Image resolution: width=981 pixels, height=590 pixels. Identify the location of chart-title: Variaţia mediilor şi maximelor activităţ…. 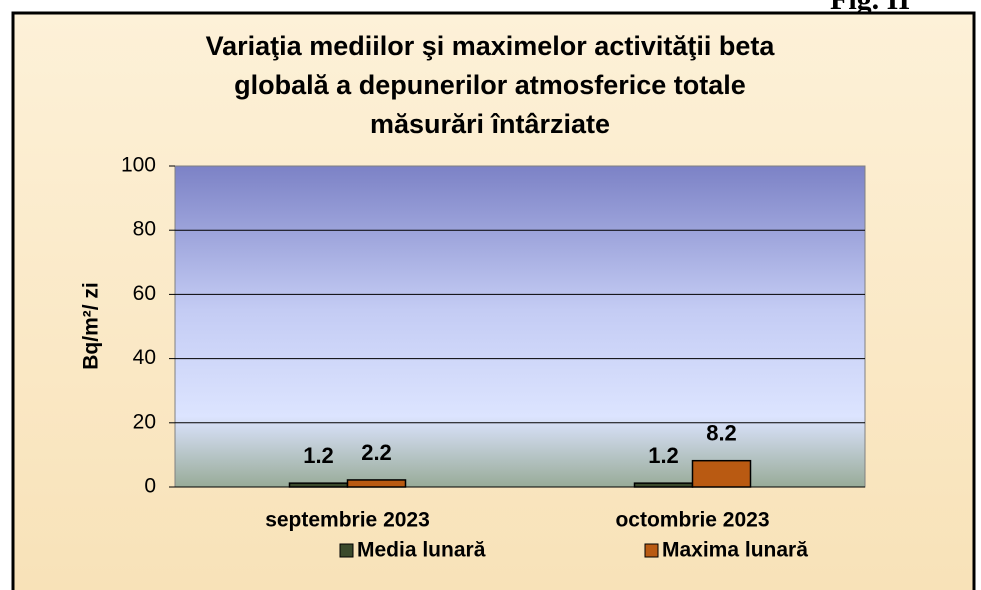
(491, 46).